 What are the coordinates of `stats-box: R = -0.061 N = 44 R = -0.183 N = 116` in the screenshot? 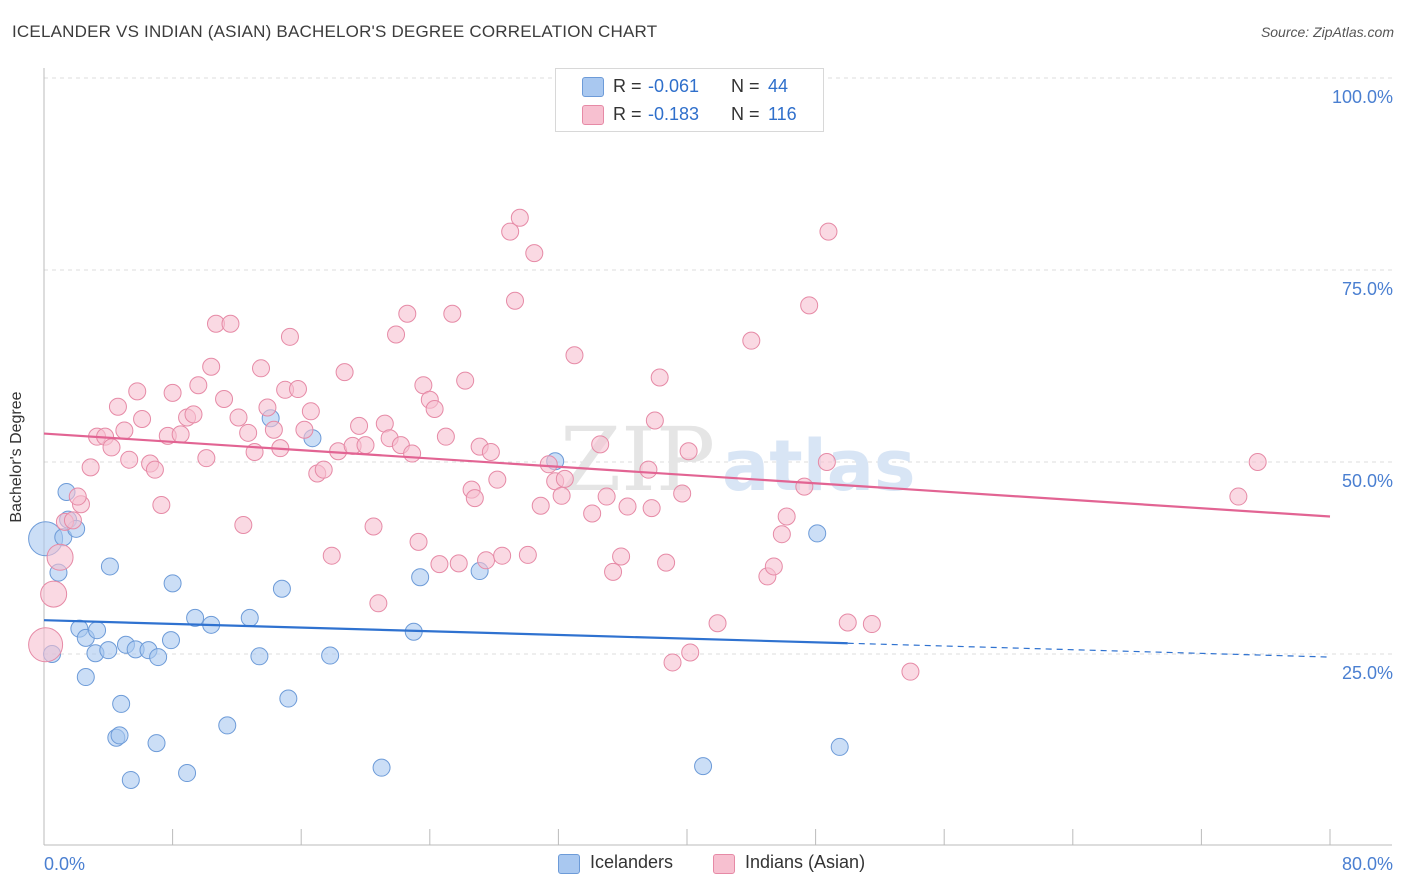 It's located at (689, 100).